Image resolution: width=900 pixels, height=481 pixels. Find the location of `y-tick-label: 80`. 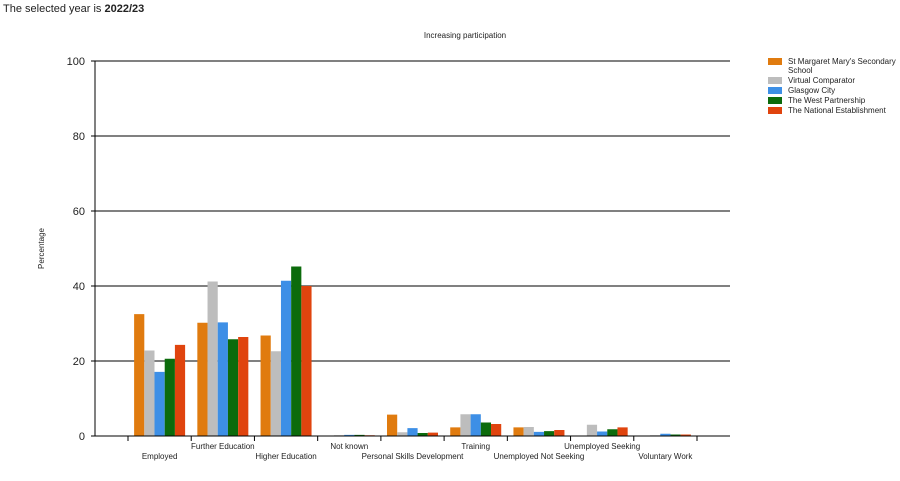

y-tick-label: 80 is located at coordinates (79, 137).